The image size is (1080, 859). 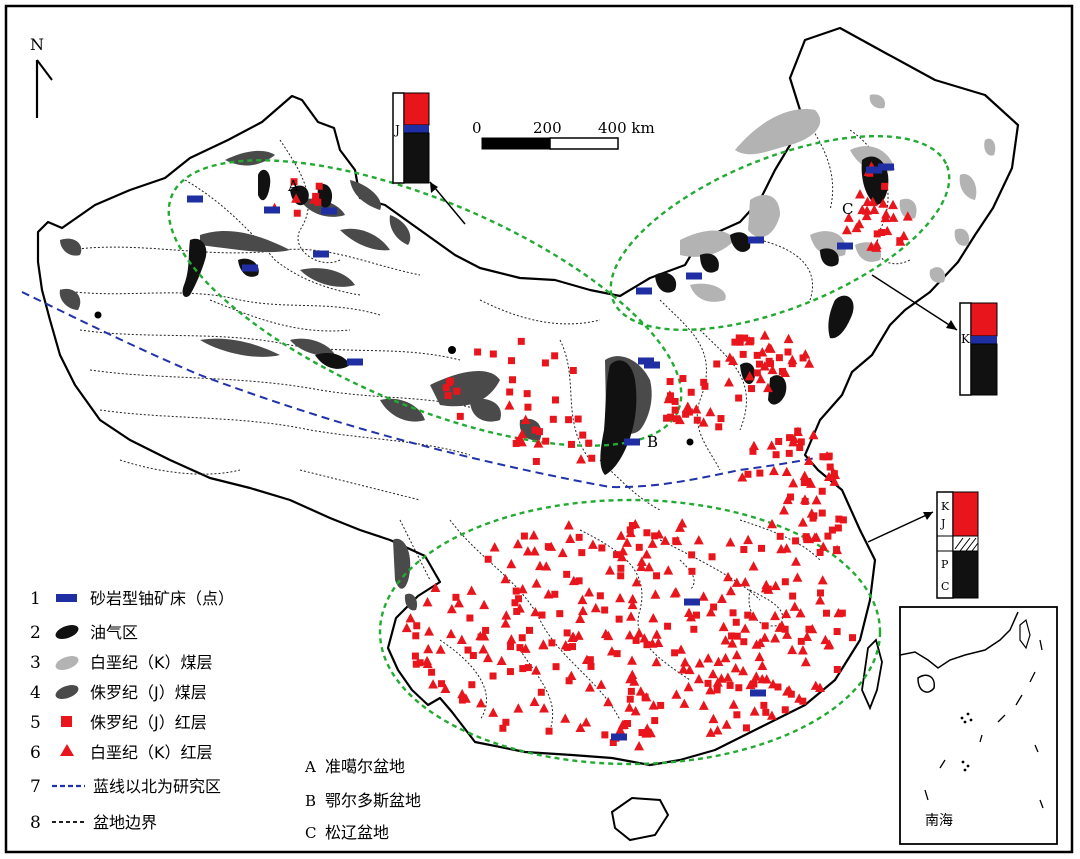 What do you see at coordinates (310, 767) in the screenshot?
I see `svg-text: A` at bounding box center [310, 767].